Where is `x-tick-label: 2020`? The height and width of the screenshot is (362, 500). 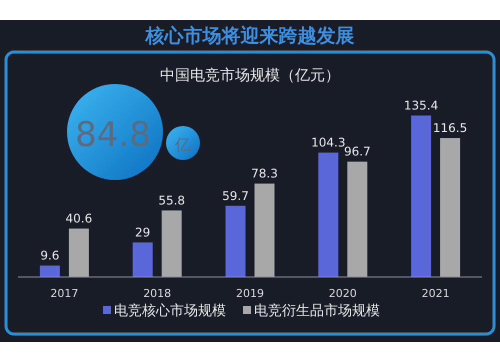 x-tick-label: 2020 is located at coordinates (342, 293).